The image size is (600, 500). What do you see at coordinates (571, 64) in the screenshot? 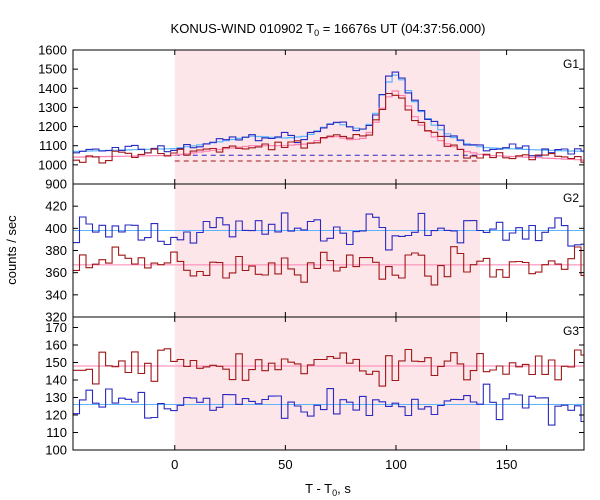
I see `panel-label-G1: G1` at bounding box center [571, 64].